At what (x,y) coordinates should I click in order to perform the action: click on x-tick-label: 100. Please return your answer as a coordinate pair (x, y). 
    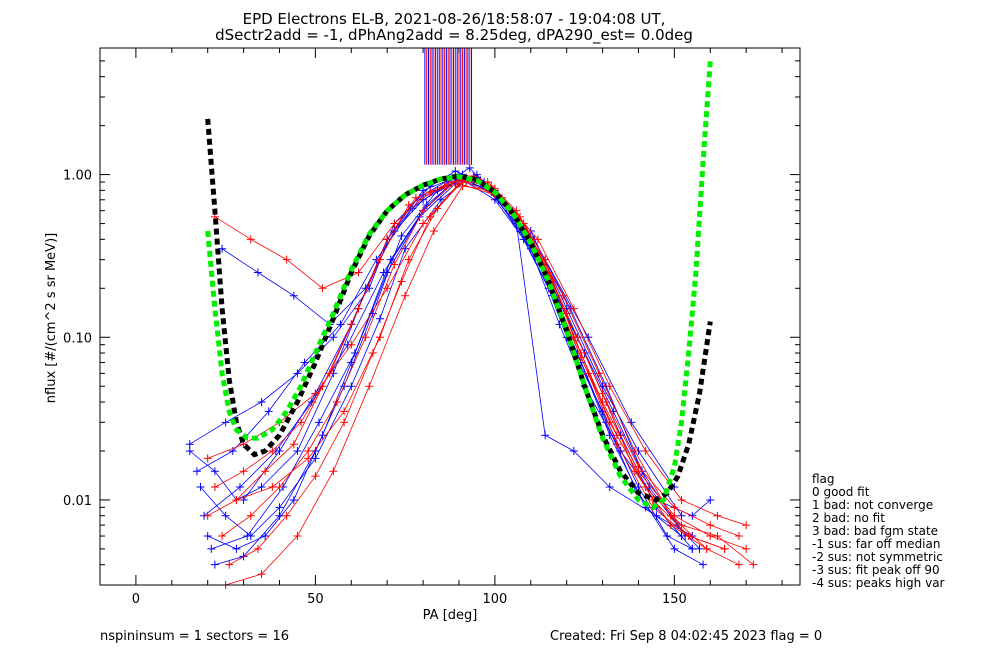
    Looking at the image, I should click on (494, 599).